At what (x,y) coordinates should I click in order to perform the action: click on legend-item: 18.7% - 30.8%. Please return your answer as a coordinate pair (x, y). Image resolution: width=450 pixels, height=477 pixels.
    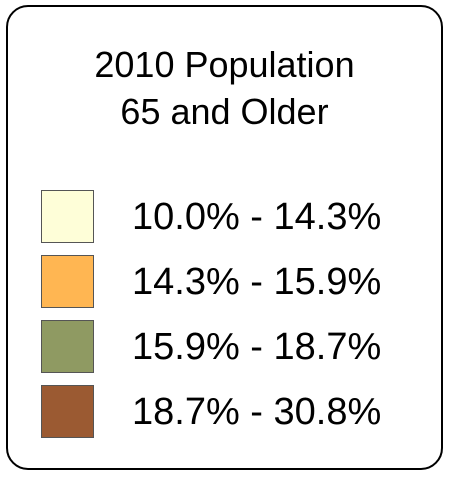
    Looking at the image, I should click on (236, 415).